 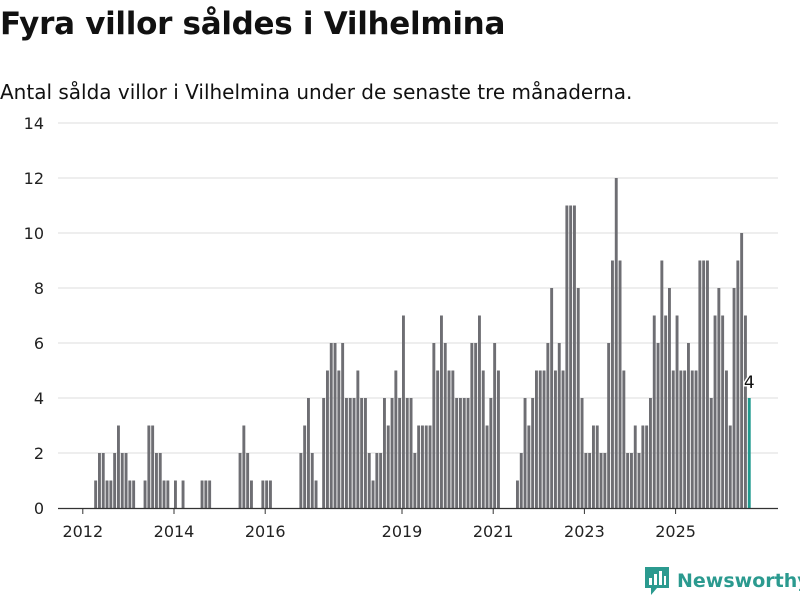 What do you see at coordinates (174, 531) in the screenshot?
I see `x-tick-label: 2014` at bounding box center [174, 531].